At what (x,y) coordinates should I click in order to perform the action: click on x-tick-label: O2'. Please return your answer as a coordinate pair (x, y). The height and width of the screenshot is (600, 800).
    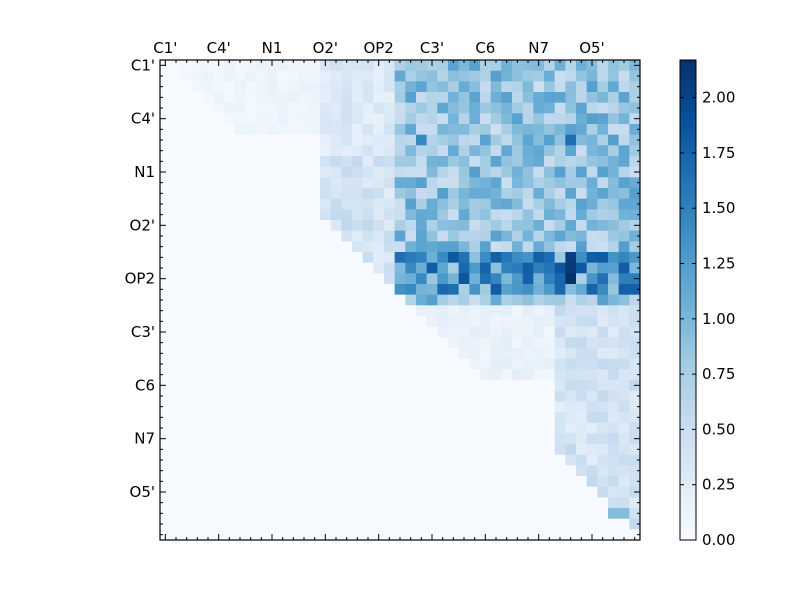
    Looking at the image, I should click on (325, 48).